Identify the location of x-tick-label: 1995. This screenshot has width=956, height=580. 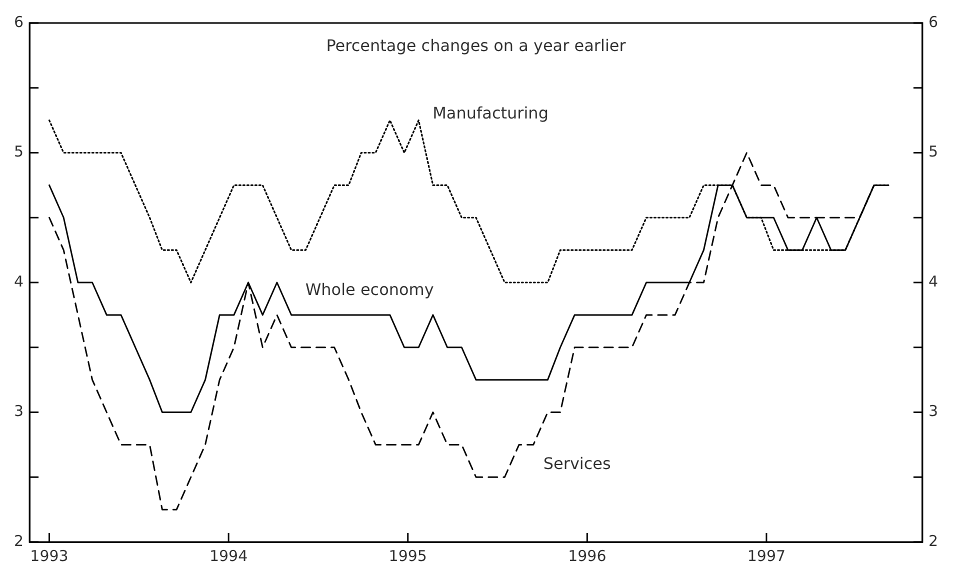
(407, 555).